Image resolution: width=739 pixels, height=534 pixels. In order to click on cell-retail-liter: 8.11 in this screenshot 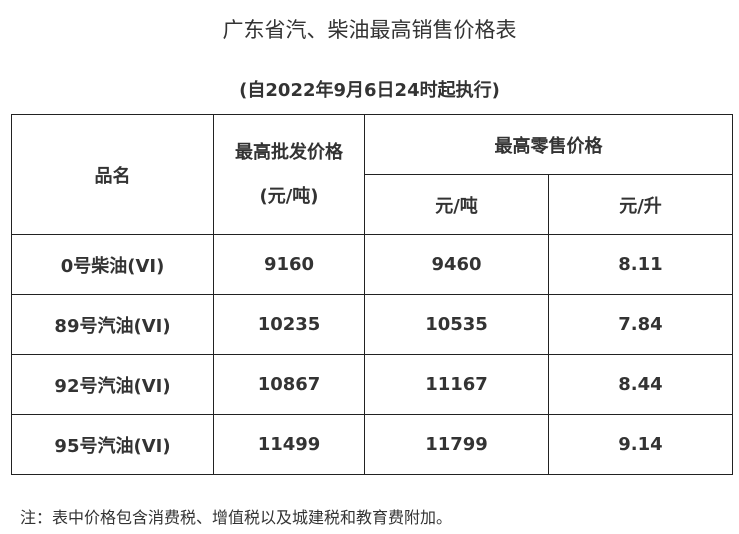, I will do `click(640, 264)`.